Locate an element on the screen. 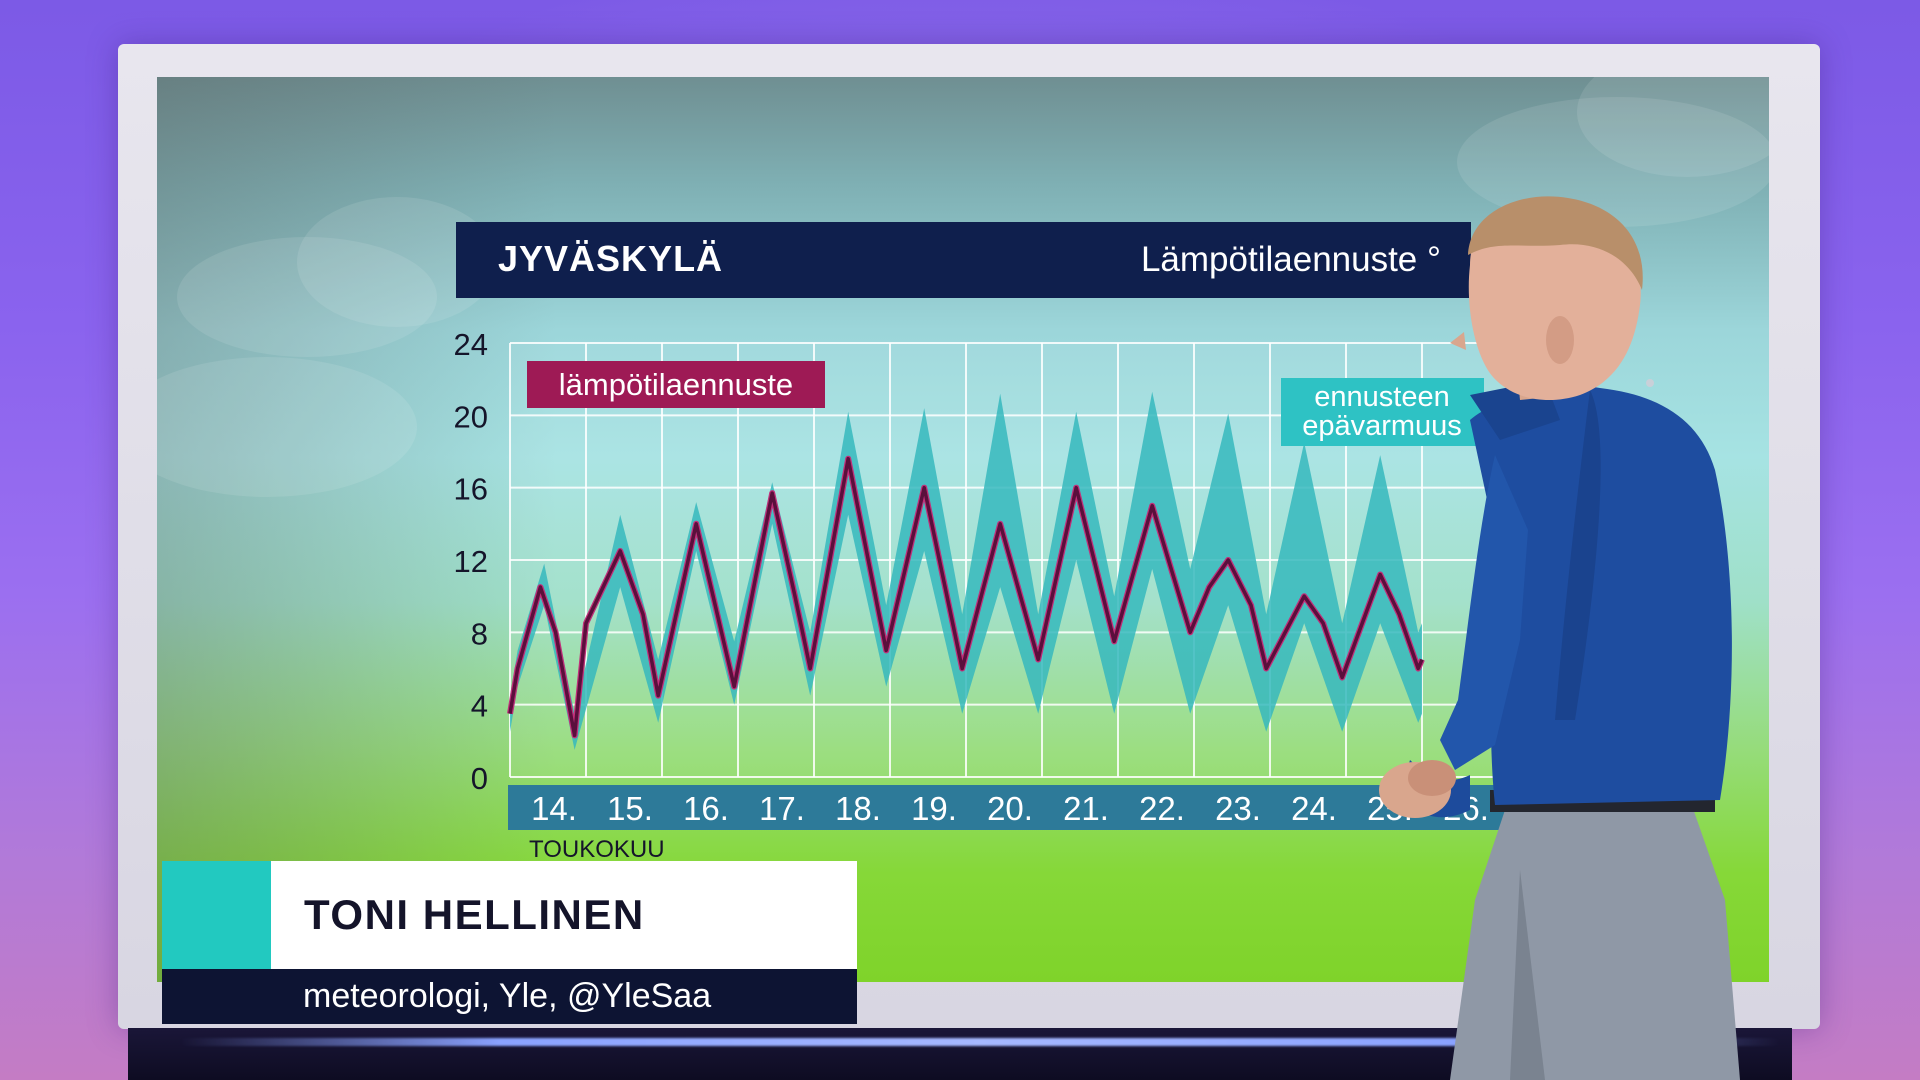 The image size is (1920, 1080). city-name: JYVÄSKYLÄ is located at coordinates (611, 258).